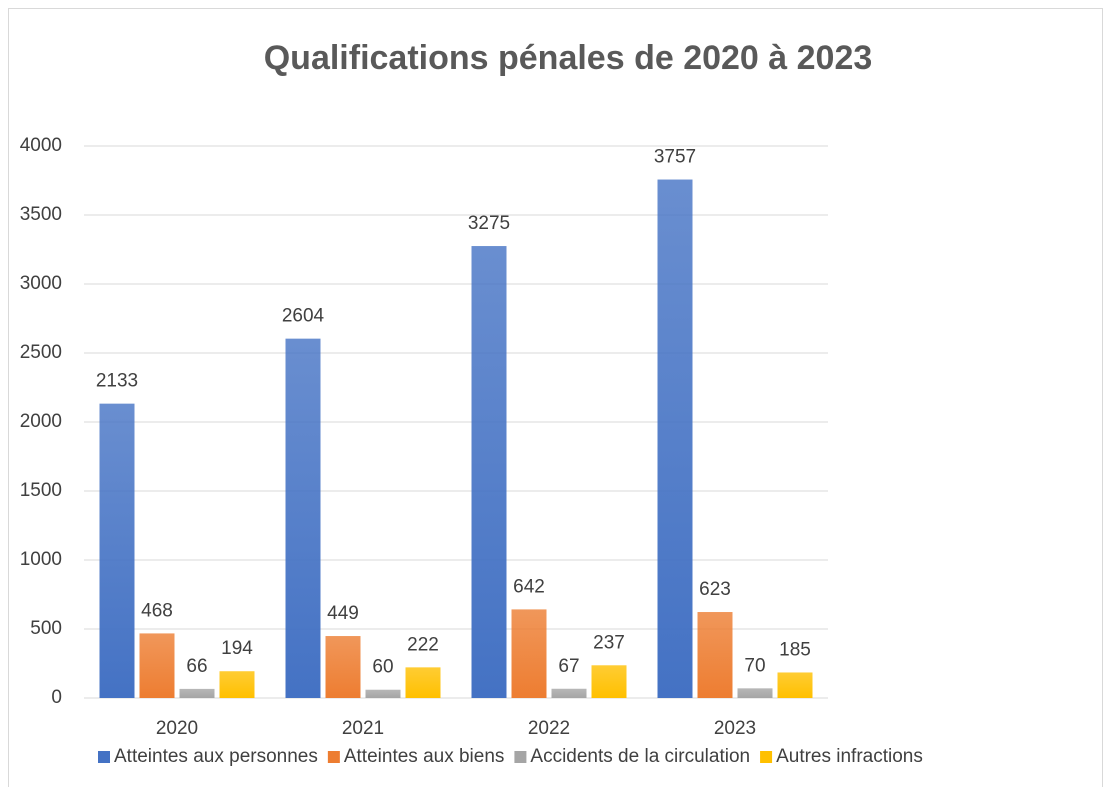 Image resolution: width=1112 pixels, height=787 pixels. What do you see at coordinates (675, 157) in the screenshot?
I see `data-label: 3757` at bounding box center [675, 157].